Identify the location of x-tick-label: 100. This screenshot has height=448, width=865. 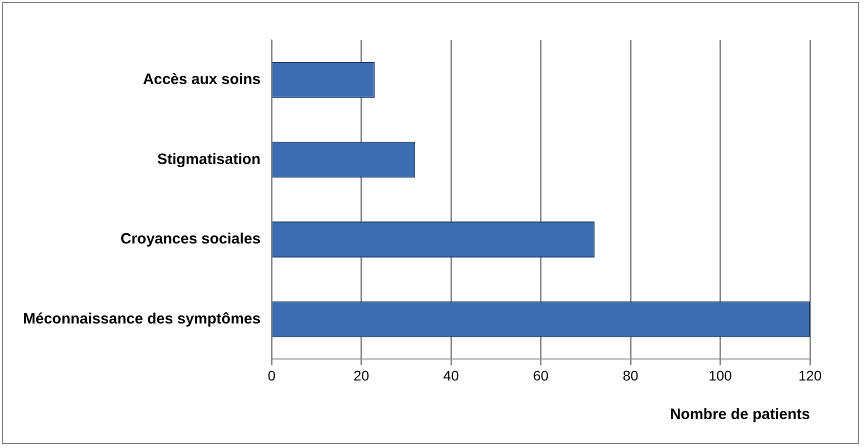
(720, 375).